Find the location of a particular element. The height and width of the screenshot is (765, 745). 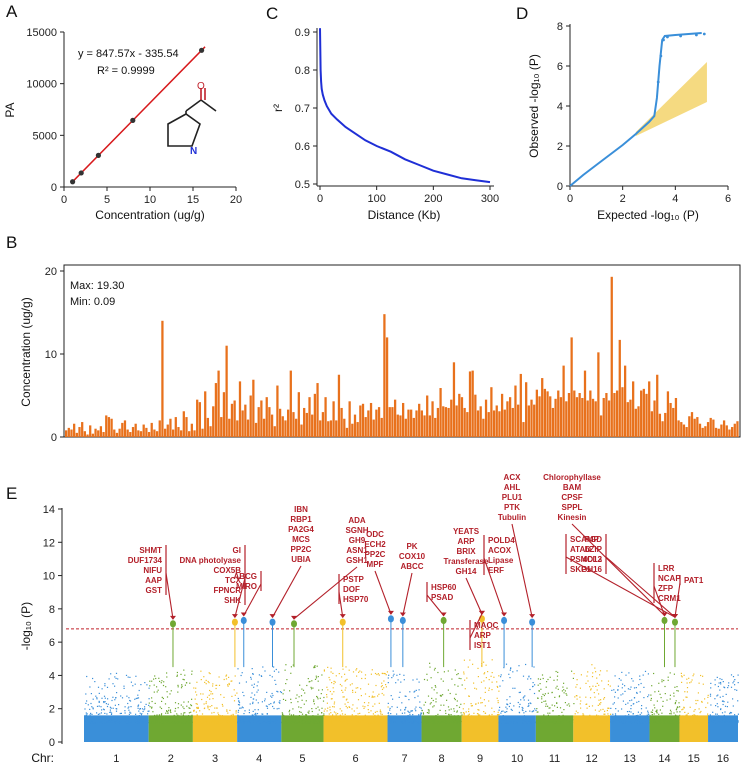

panel-a-data-point is located at coordinates (81, 173).